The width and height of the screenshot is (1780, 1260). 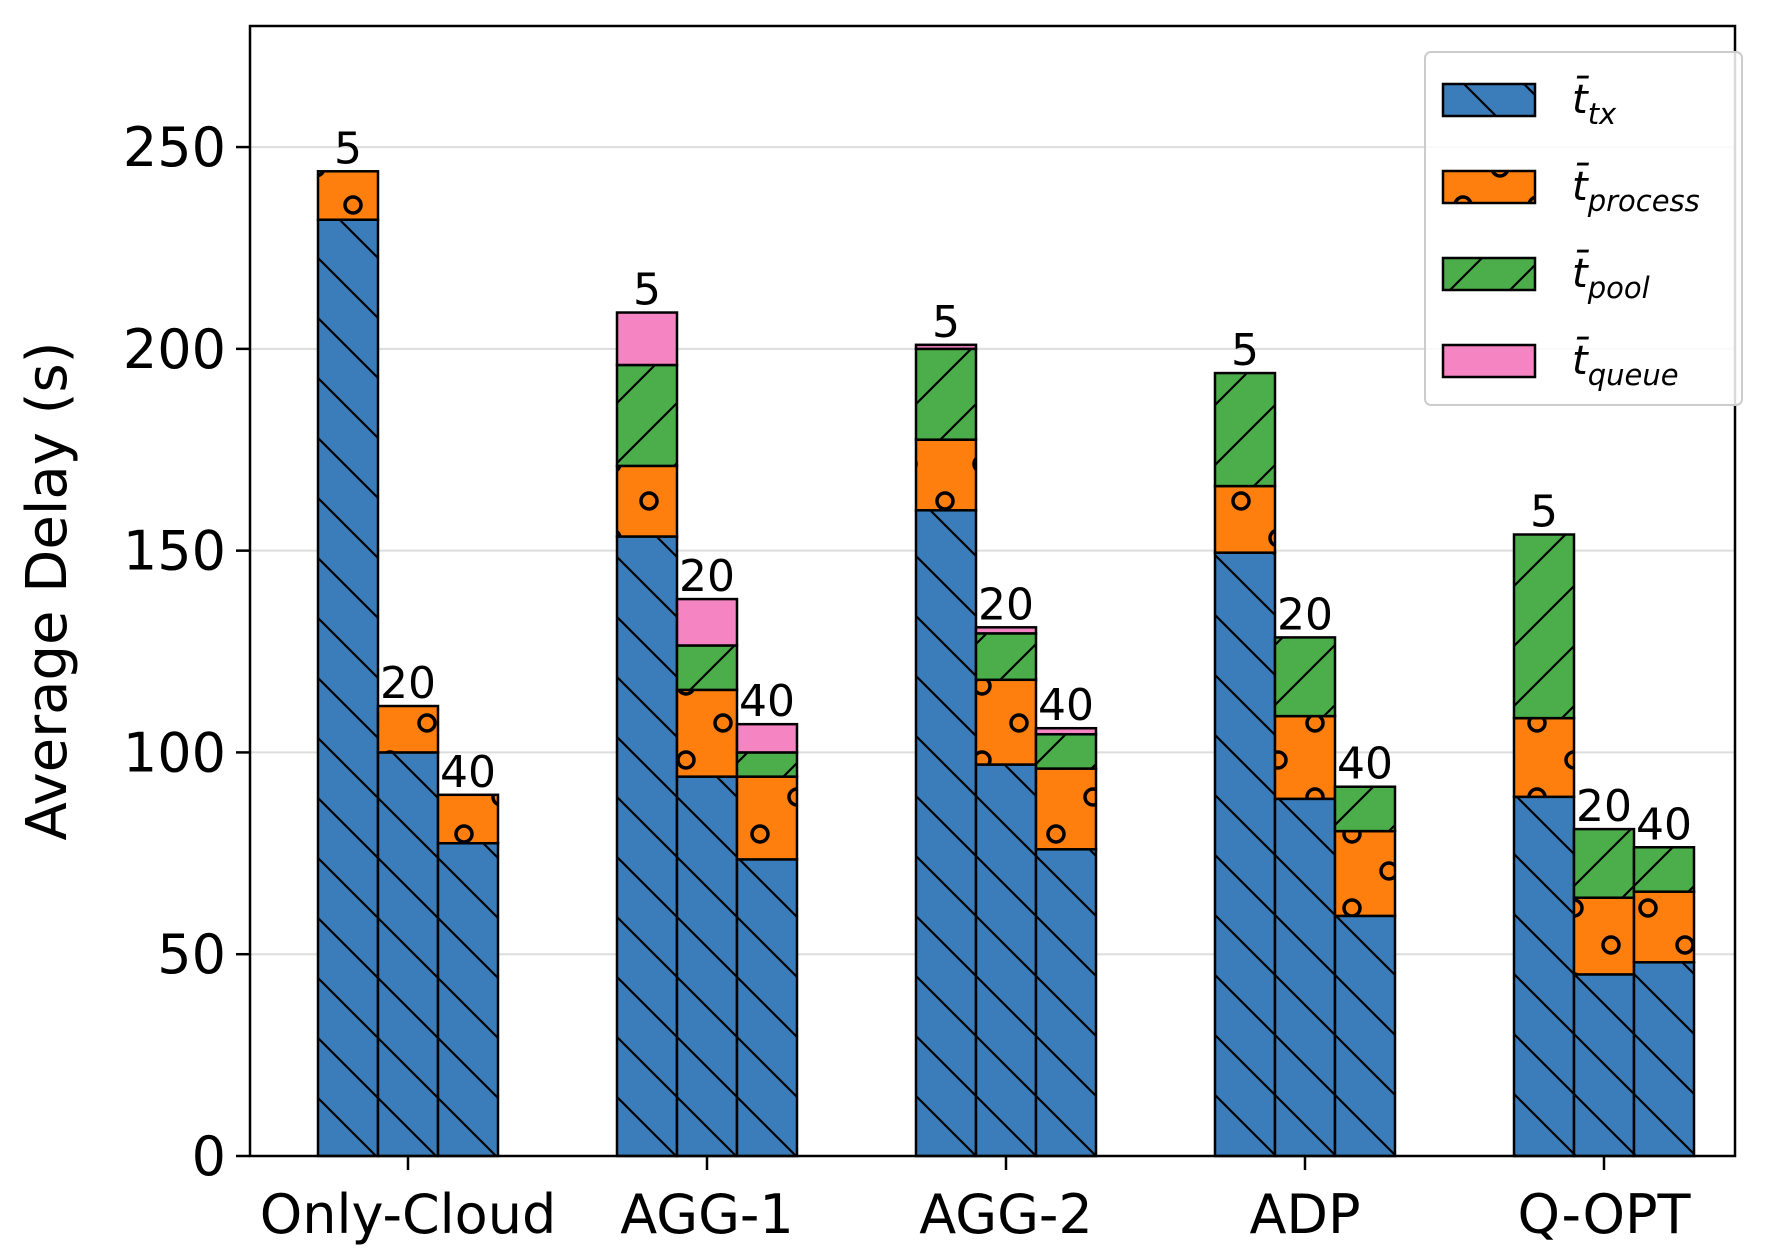 I want to click on legend-frame, so click(x=1583, y=228).